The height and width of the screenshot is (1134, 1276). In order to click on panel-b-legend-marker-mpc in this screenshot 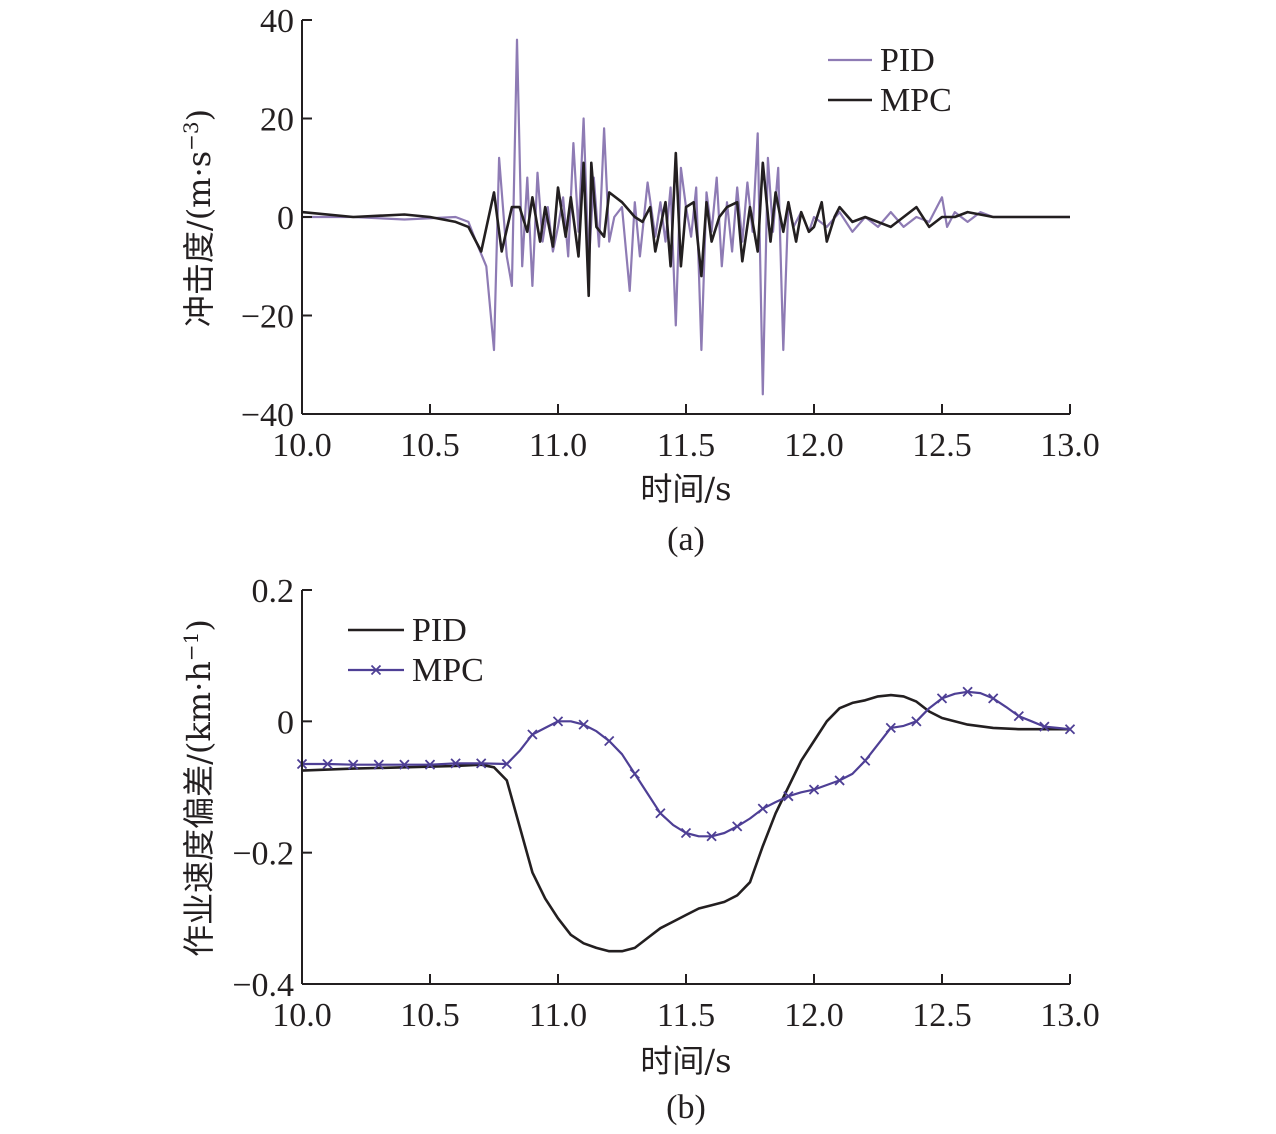, I will do `click(376, 670)`.